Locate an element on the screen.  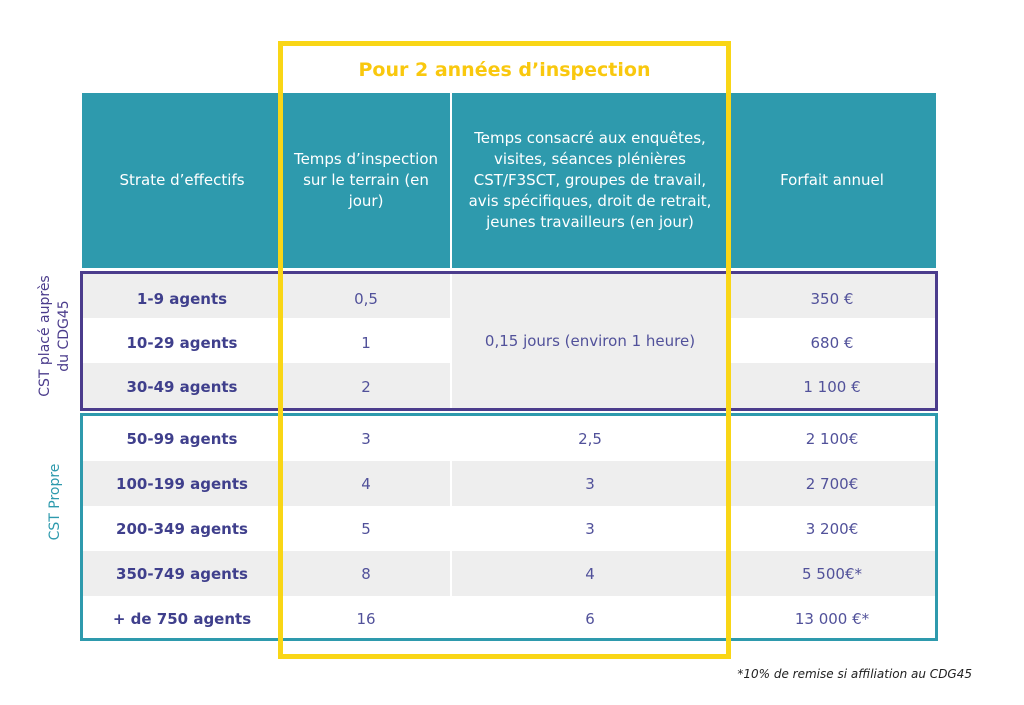
group-label-cst-cdg45: CST placé auprès du CDG45 is located at coordinates (54, 336).